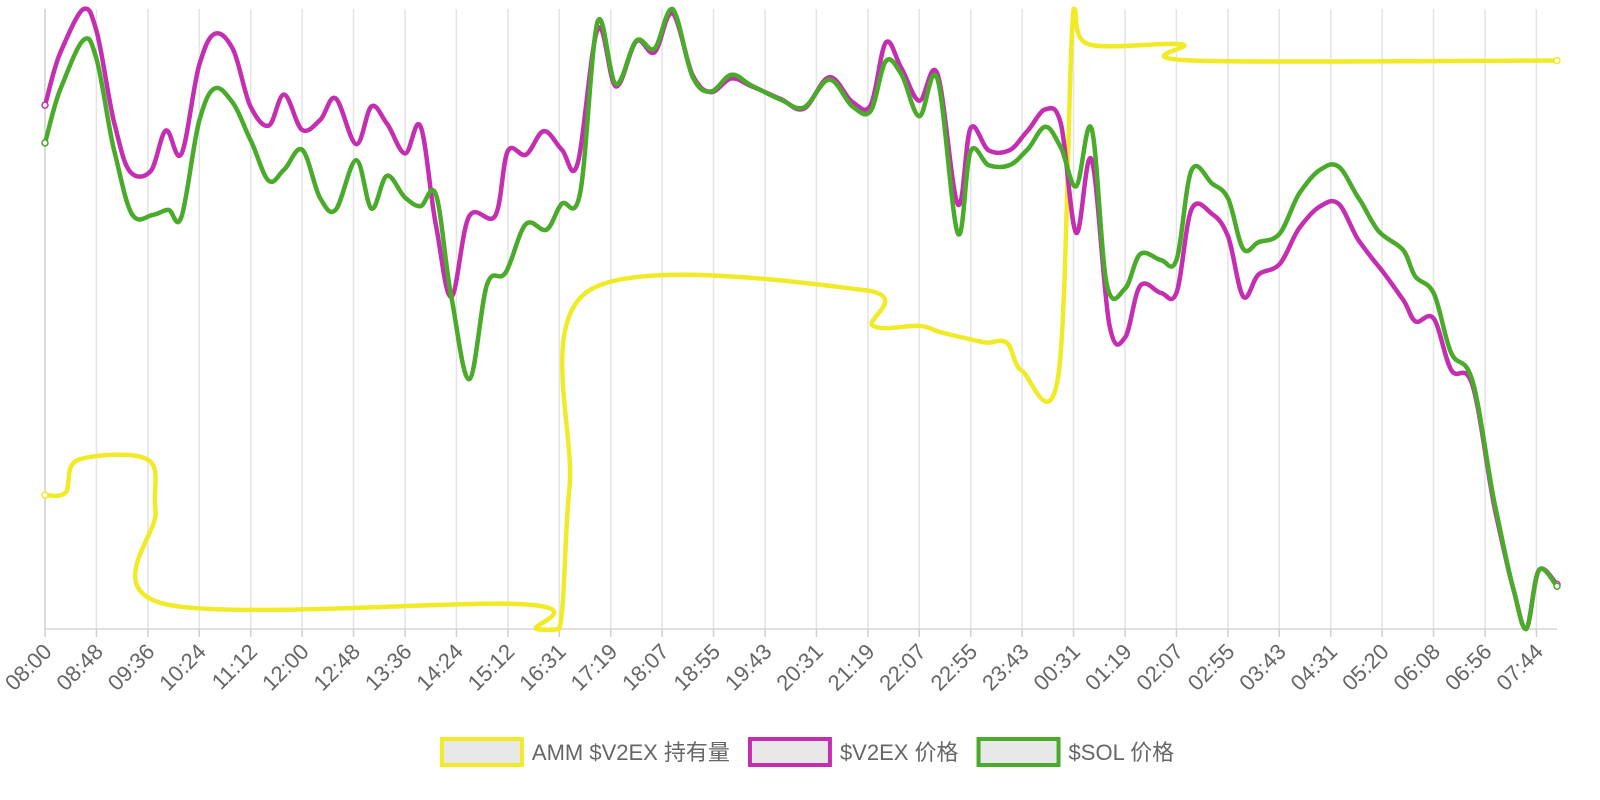 The width and height of the screenshot is (1600, 800). What do you see at coordinates (696, 667) in the screenshot?
I see `x-tick-label: 18:55` at bounding box center [696, 667].